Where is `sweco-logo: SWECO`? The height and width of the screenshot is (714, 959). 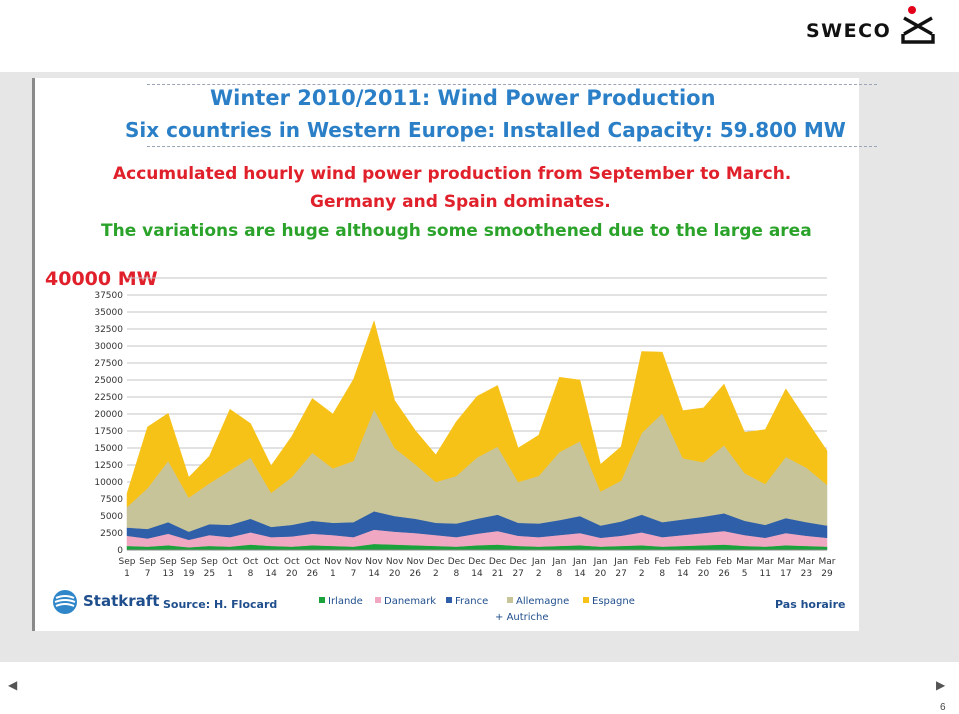
sweco-logo: SWECO is located at coordinates (872, 25).